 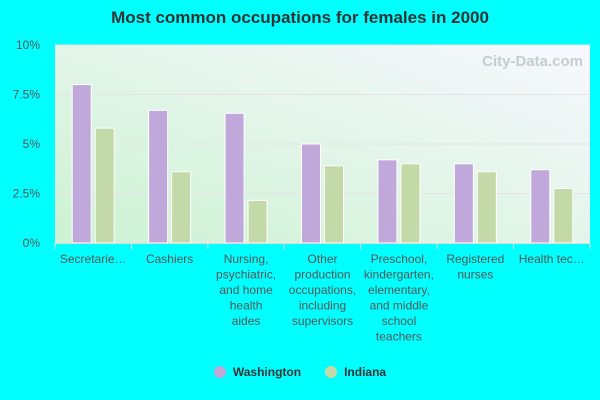 I want to click on y-tick-label: 10%, so click(x=28, y=45).